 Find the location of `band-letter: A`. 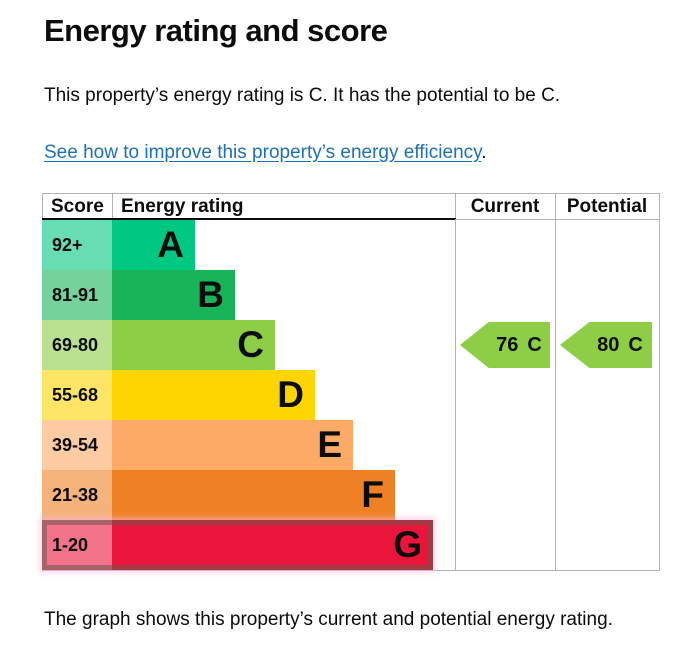

band-letter: A is located at coordinates (170, 244).